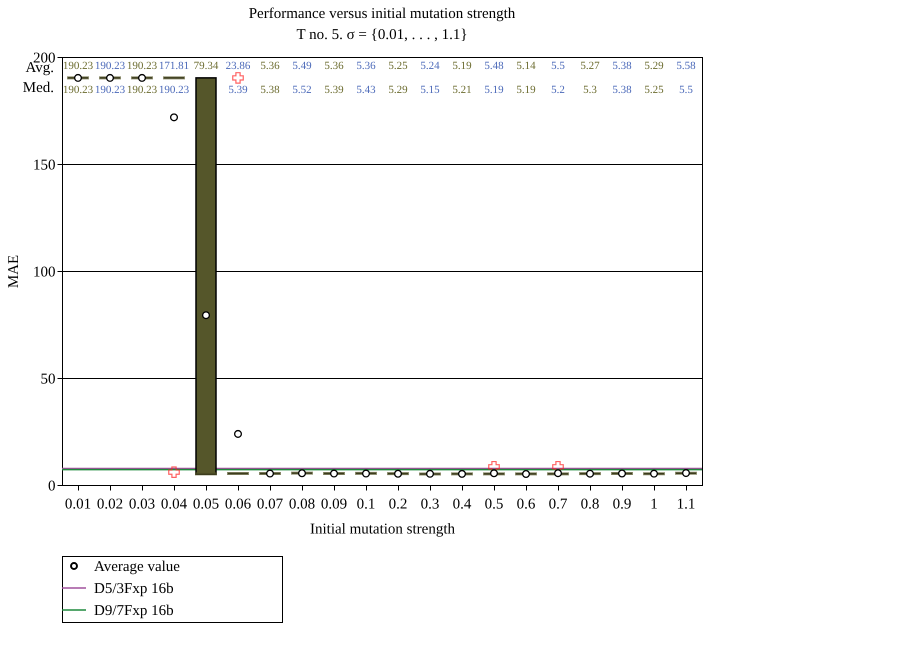 This screenshot has width=904, height=660. Describe the element at coordinates (382, 35) in the screenshot. I see `chart-subtitle: T no. 5. σ = {0.01, . . . , 1.1}` at that location.